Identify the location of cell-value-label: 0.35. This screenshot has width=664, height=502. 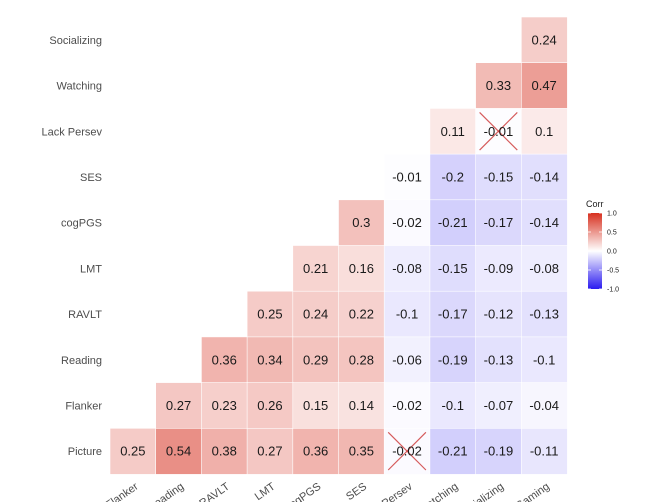
(361, 451).